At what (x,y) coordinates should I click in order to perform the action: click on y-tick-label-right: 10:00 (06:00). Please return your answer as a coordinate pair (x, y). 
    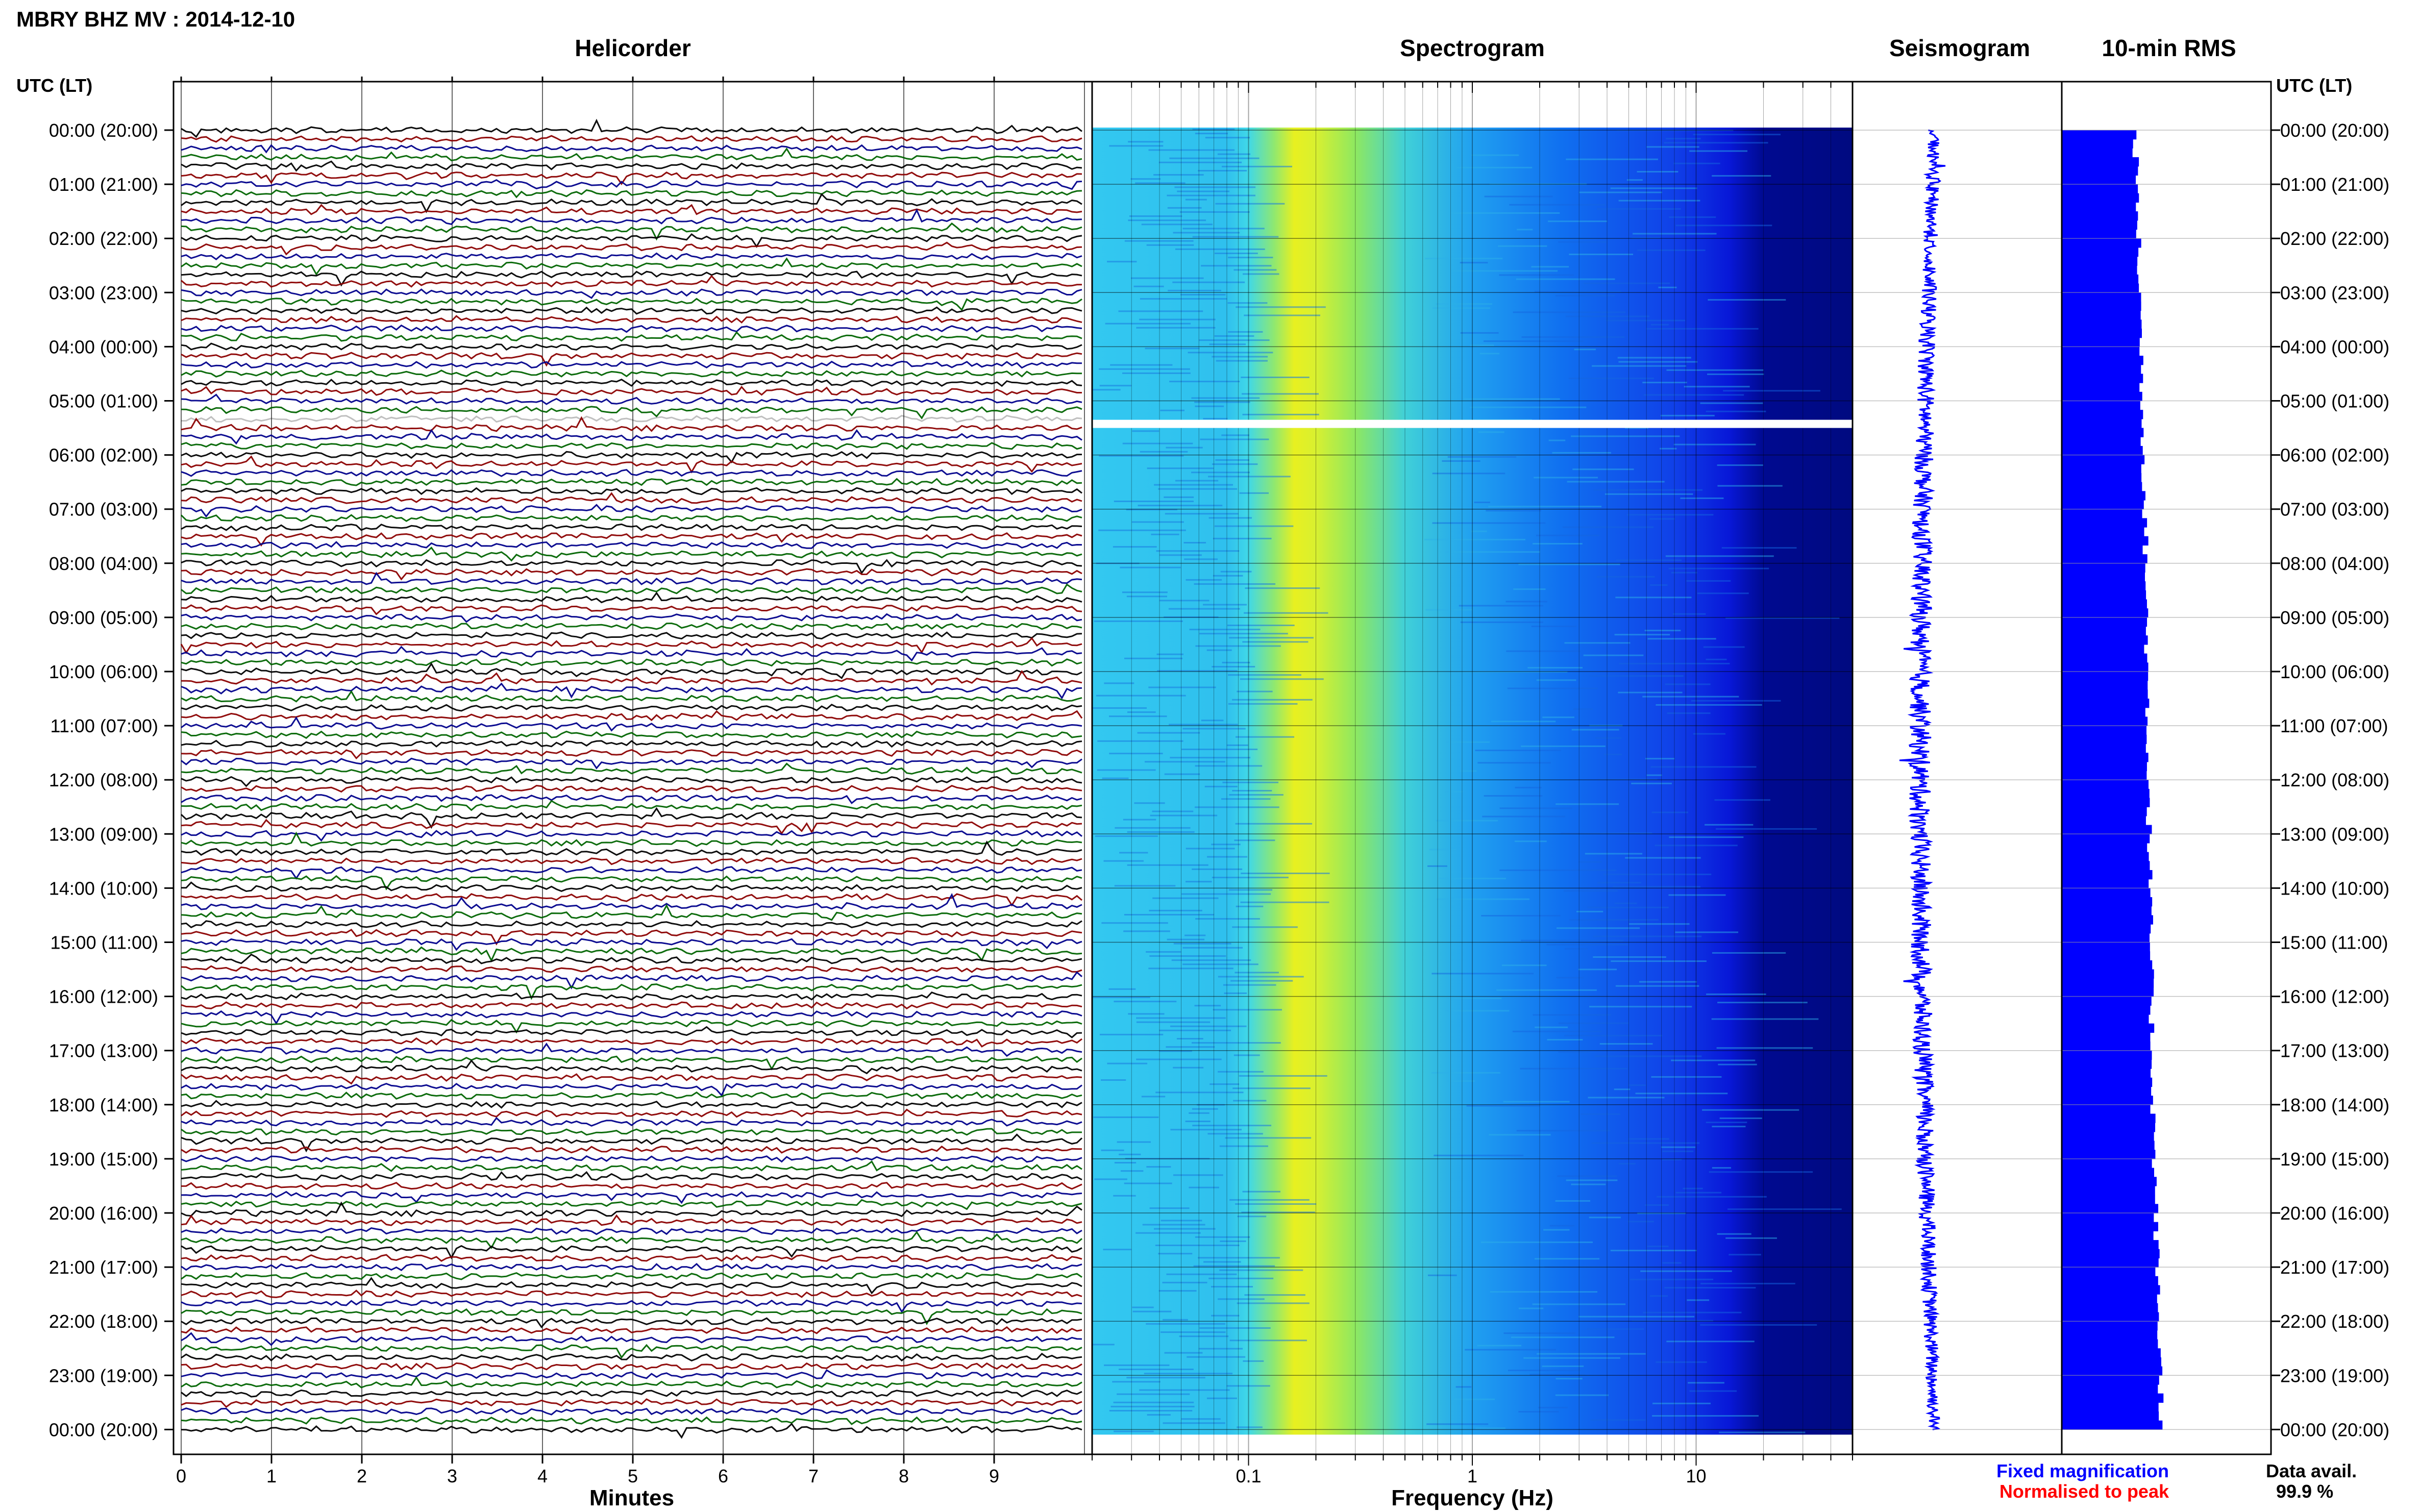
    Looking at the image, I should click on (2334, 671).